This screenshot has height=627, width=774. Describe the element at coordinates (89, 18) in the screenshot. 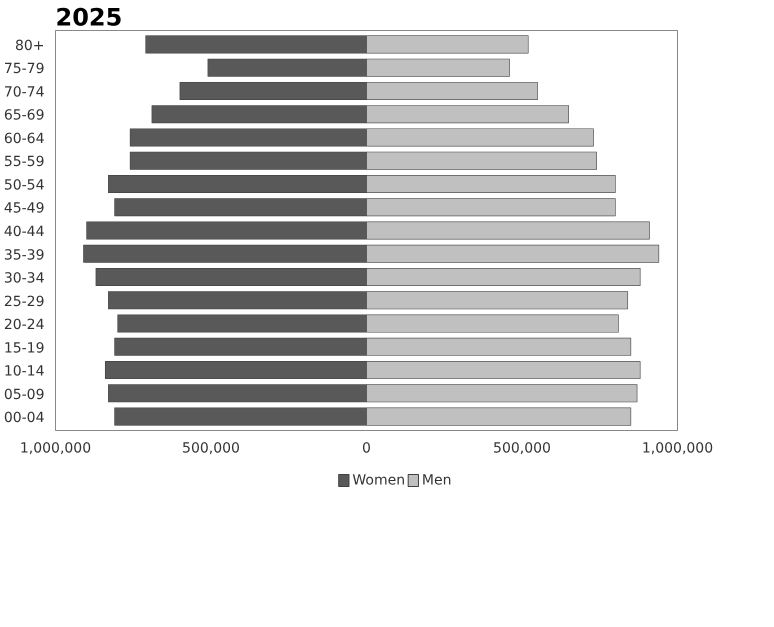

I see `chart-title: 2025` at that location.